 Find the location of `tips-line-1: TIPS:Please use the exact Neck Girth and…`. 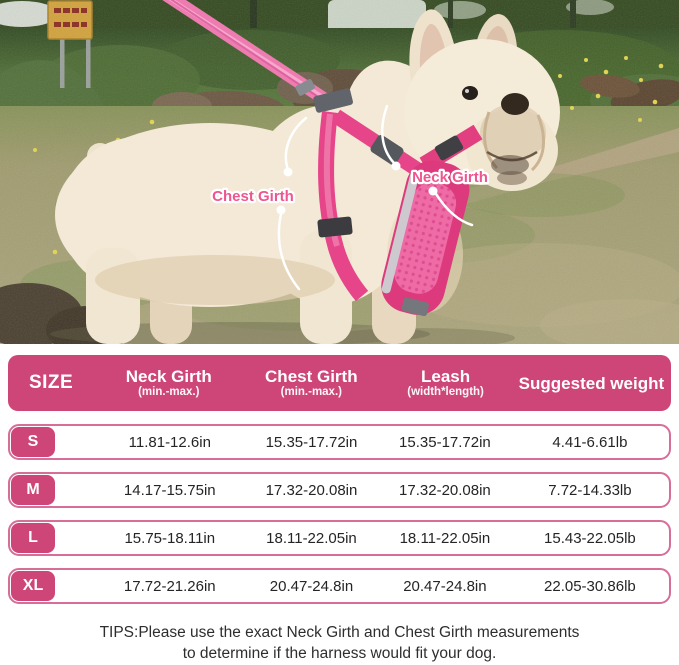

tips-line-1: TIPS:Please use the exact Neck Girth and… is located at coordinates (339, 632).